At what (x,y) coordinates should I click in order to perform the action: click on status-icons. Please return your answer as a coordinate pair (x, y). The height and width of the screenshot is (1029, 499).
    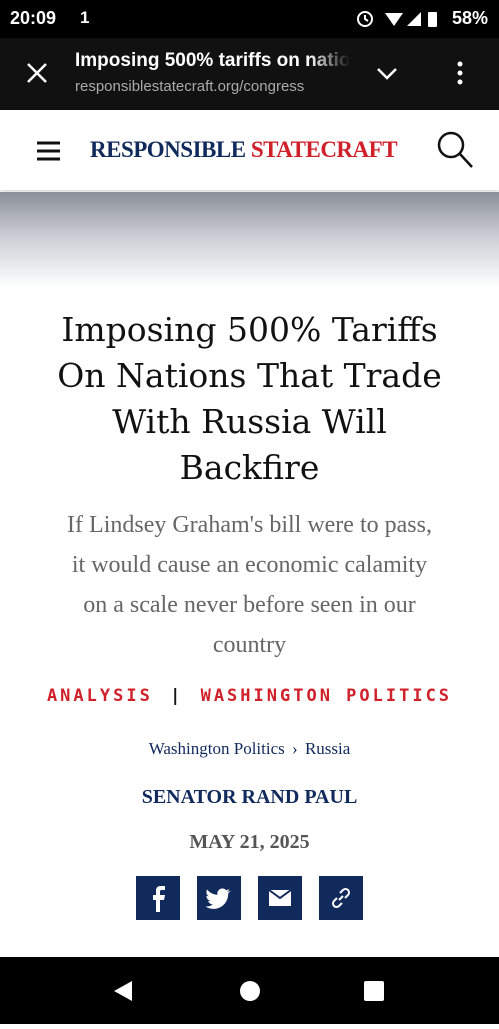
    Looking at the image, I should click on (397, 19).